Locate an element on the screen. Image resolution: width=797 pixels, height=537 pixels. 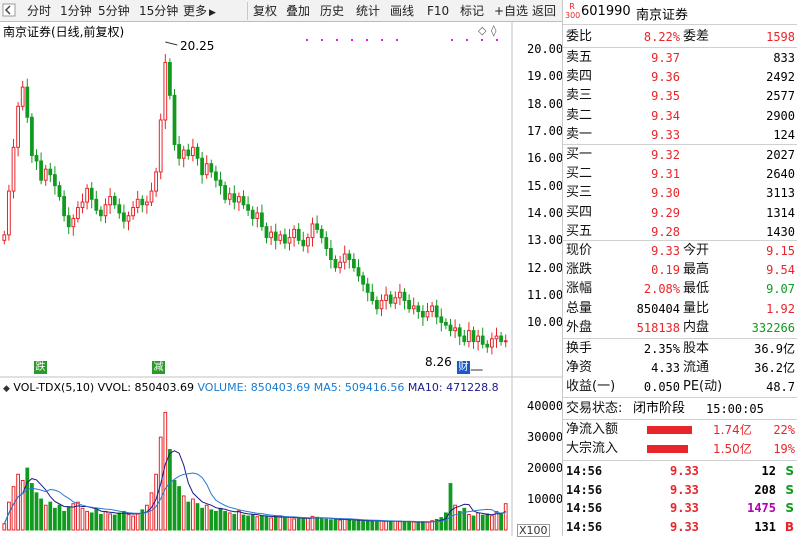
ask-label: 卖三 is located at coordinates (579, 96).